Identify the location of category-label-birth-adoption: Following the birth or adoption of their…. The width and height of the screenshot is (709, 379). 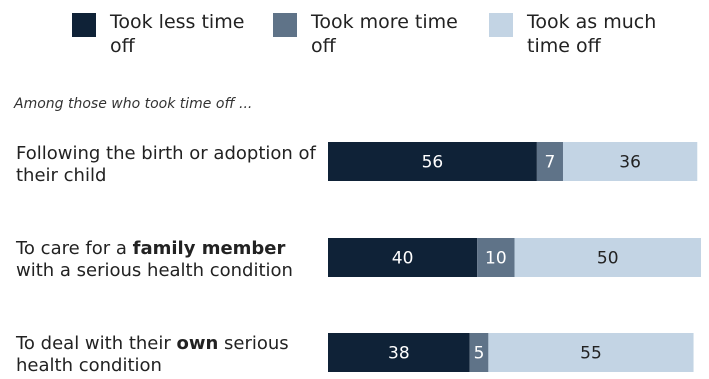
(166, 165).